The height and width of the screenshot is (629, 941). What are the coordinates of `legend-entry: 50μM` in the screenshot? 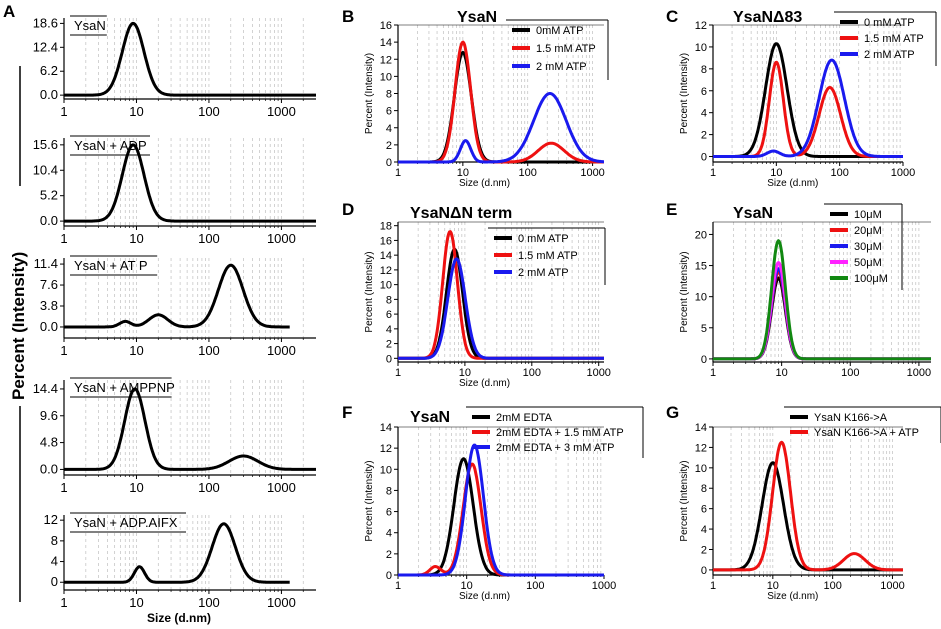 It's located at (868, 263).